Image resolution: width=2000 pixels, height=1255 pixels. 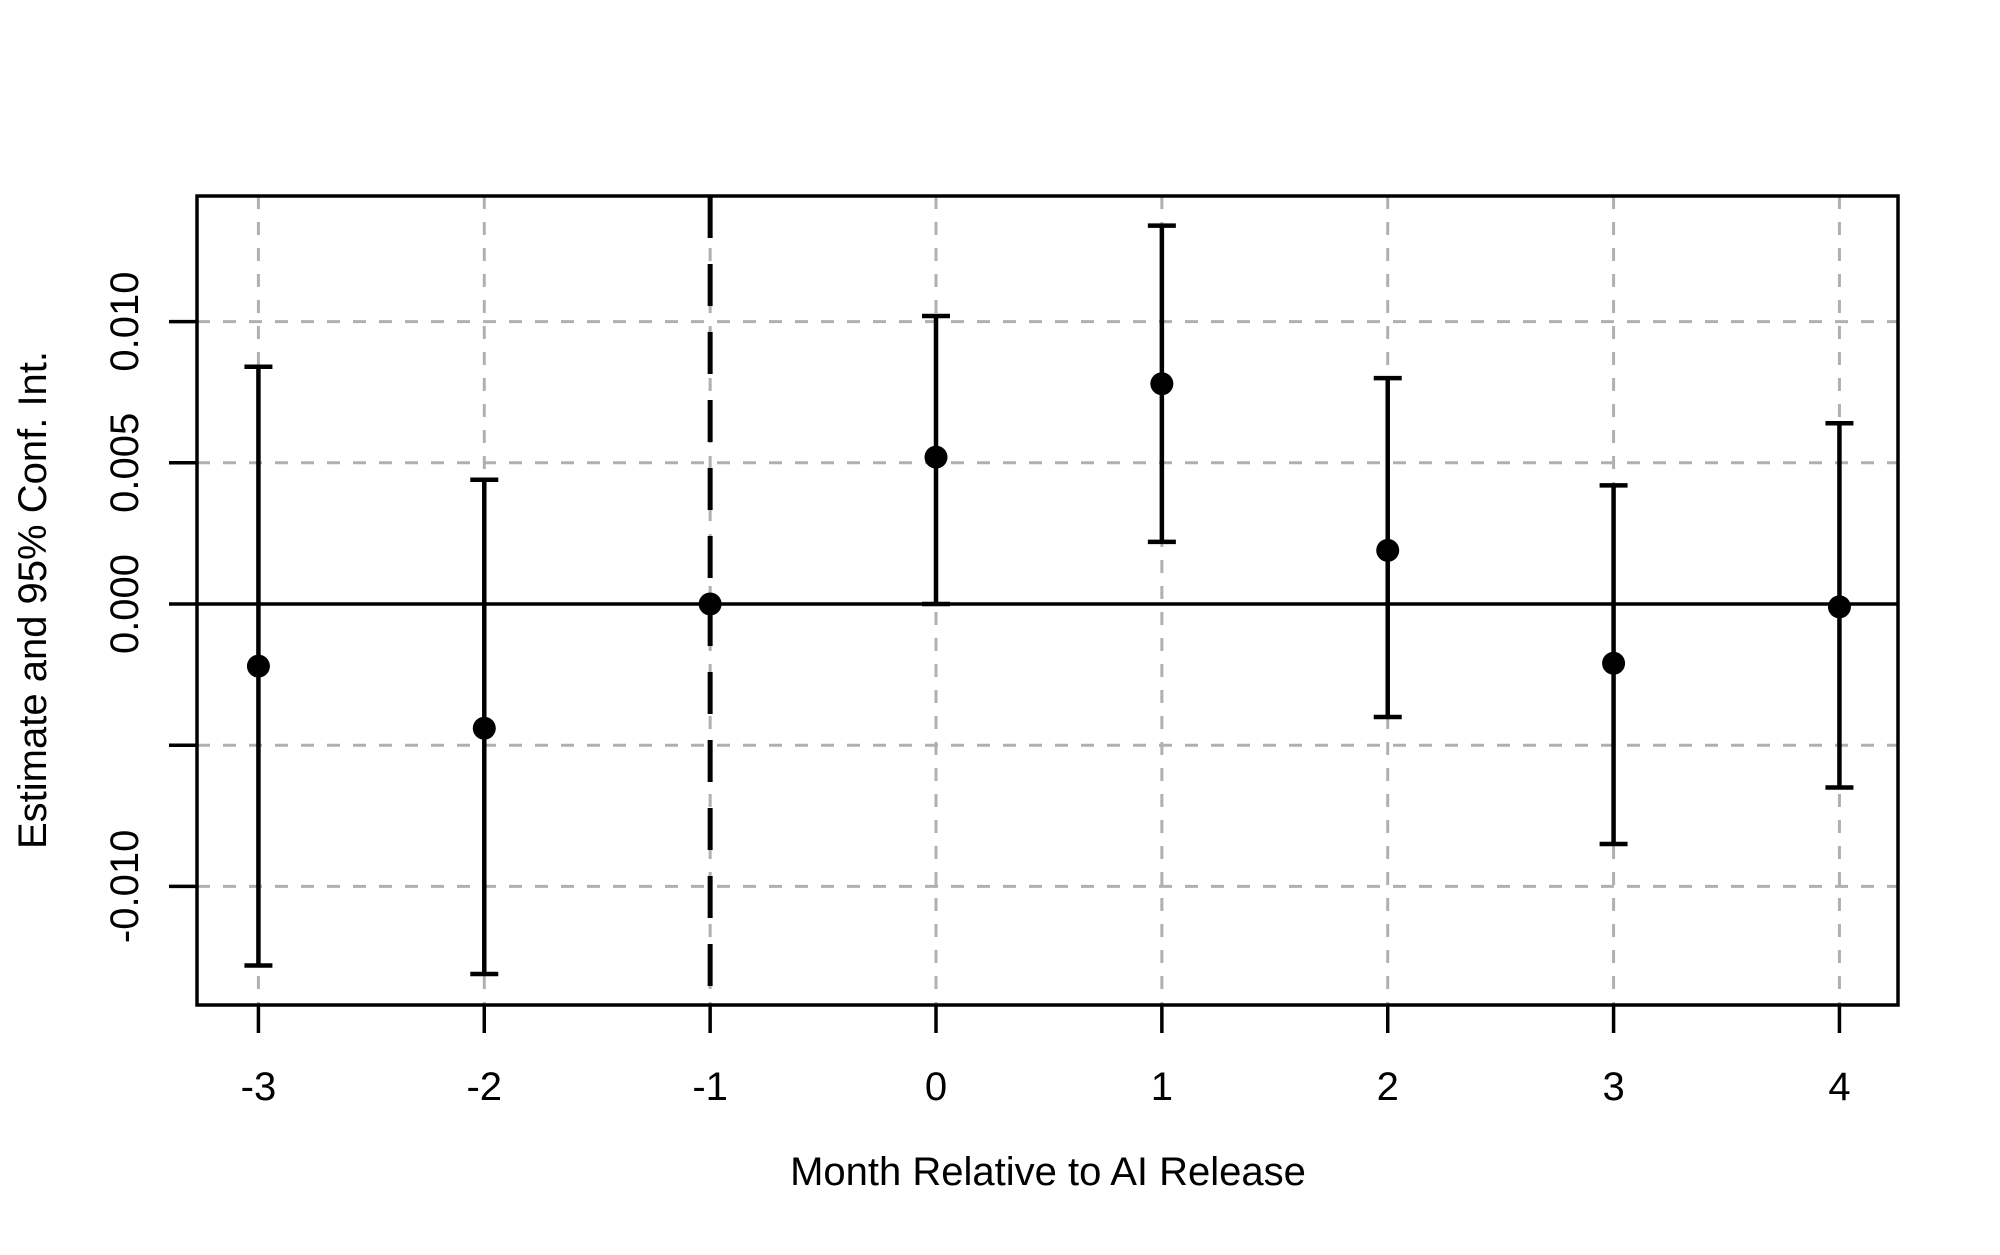 What do you see at coordinates (259, 1087) in the screenshot?
I see `x-tick-label: -3` at bounding box center [259, 1087].